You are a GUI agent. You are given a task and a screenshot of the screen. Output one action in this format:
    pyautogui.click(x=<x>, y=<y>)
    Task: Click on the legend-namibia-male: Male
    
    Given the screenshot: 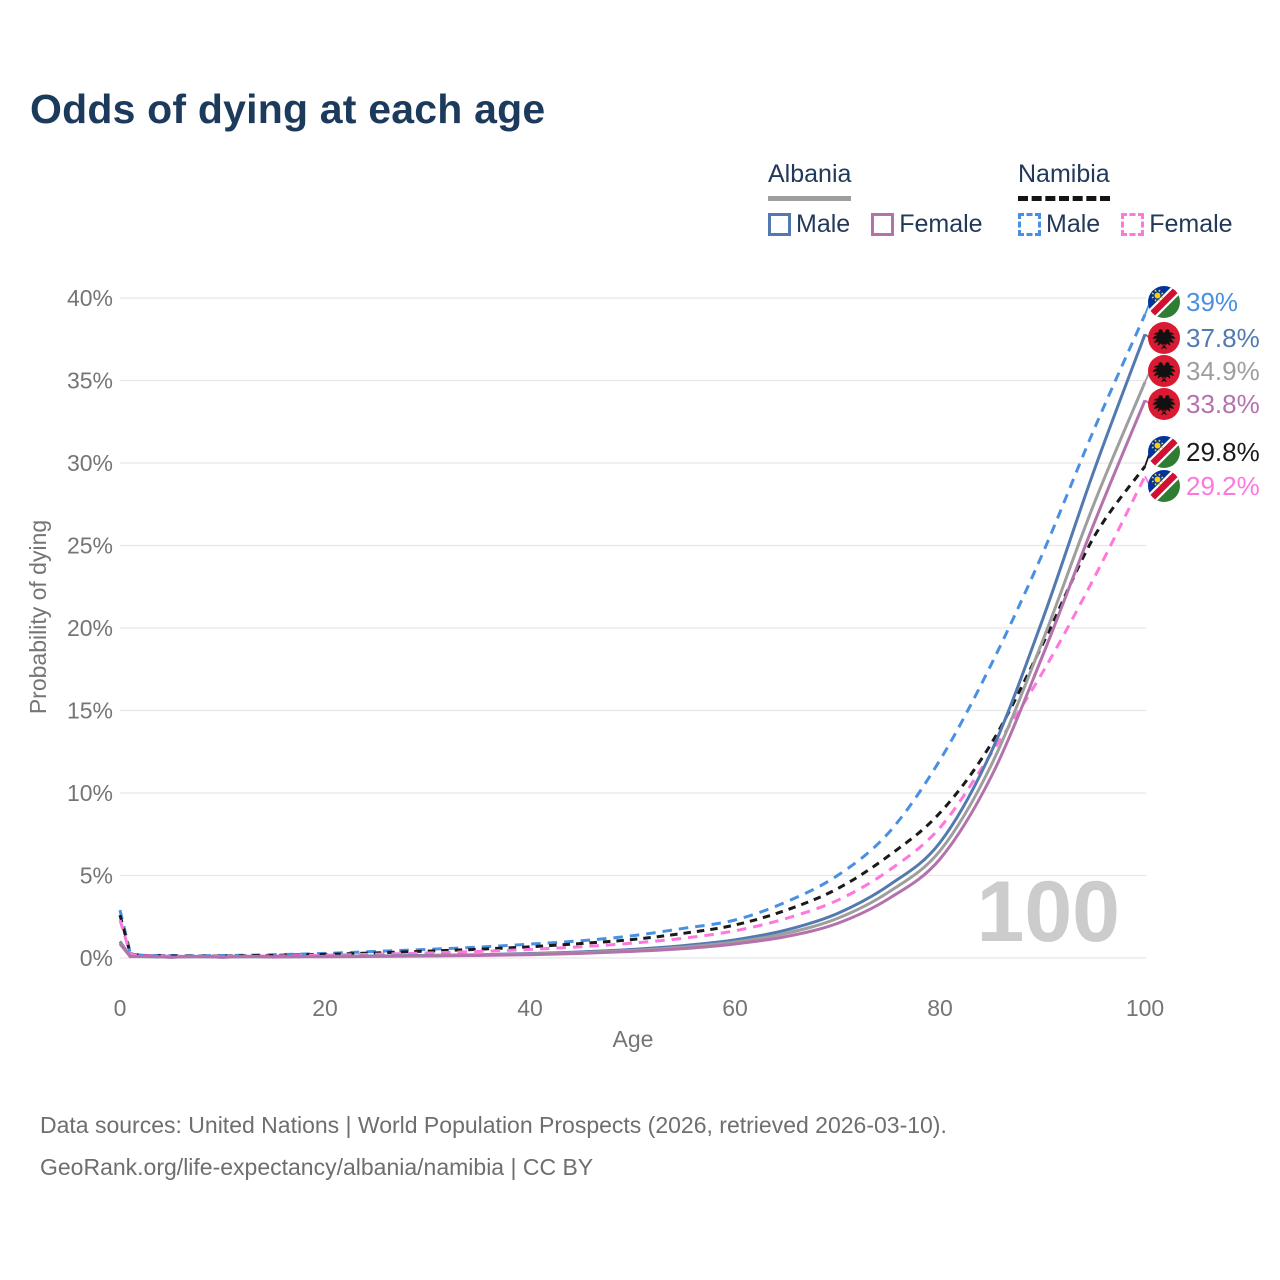 What is the action you would take?
    pyautogui.click(x=1059, y=224)
    